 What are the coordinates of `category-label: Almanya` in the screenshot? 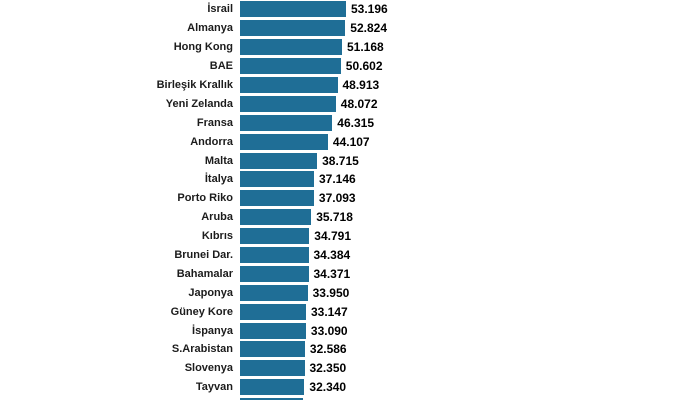 It's located at (210, 28).